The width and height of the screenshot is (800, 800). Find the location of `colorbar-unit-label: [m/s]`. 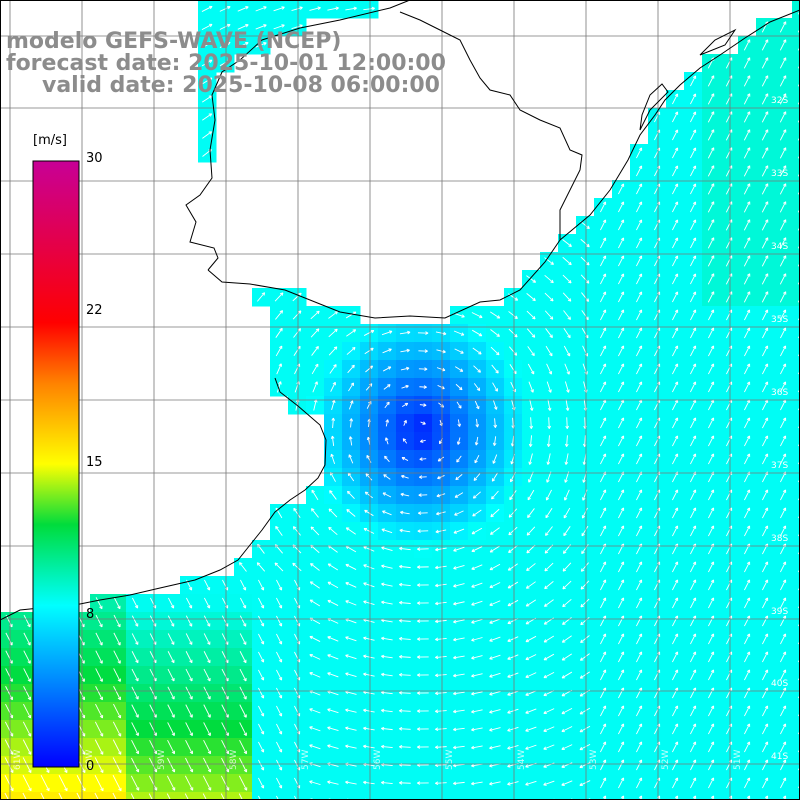

colorbar-unit-label: [m/s] is located at coordinates (50, 140).